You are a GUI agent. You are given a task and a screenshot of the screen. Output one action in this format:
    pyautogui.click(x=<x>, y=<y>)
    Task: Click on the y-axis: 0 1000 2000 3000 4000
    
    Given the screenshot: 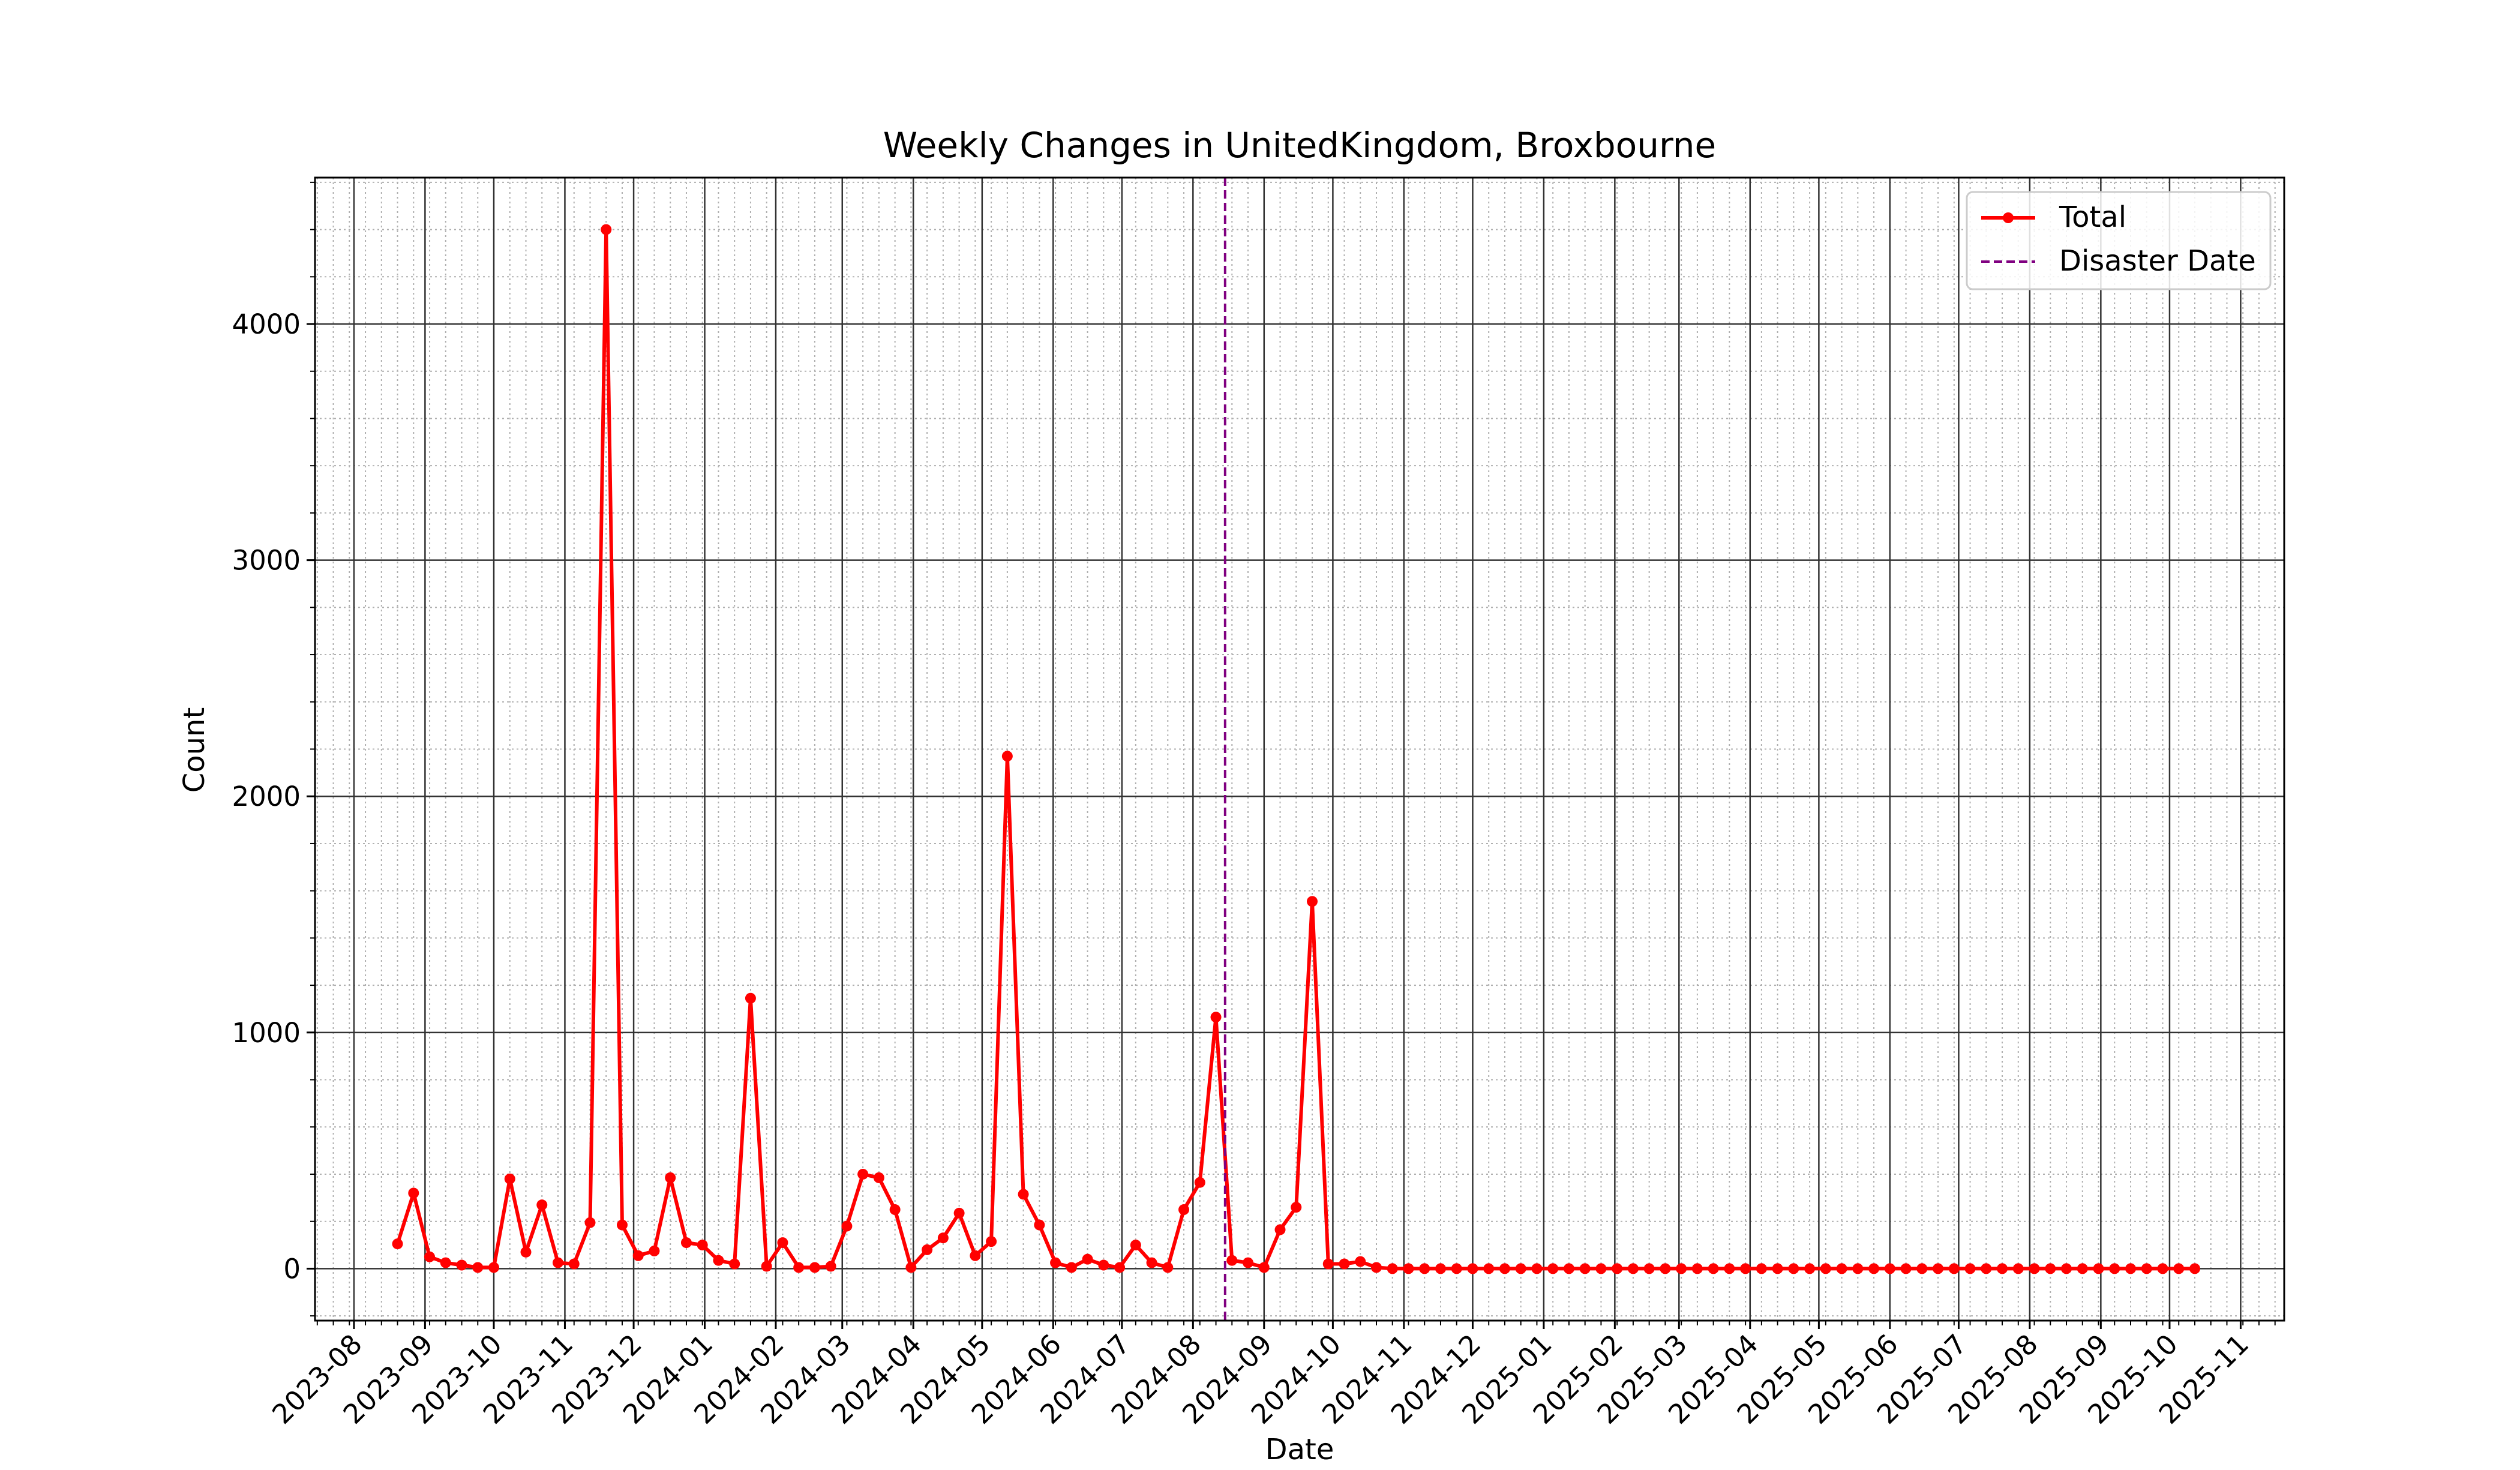 What is the action you would take?
    pyautogui.click(x=273, y=749)
    